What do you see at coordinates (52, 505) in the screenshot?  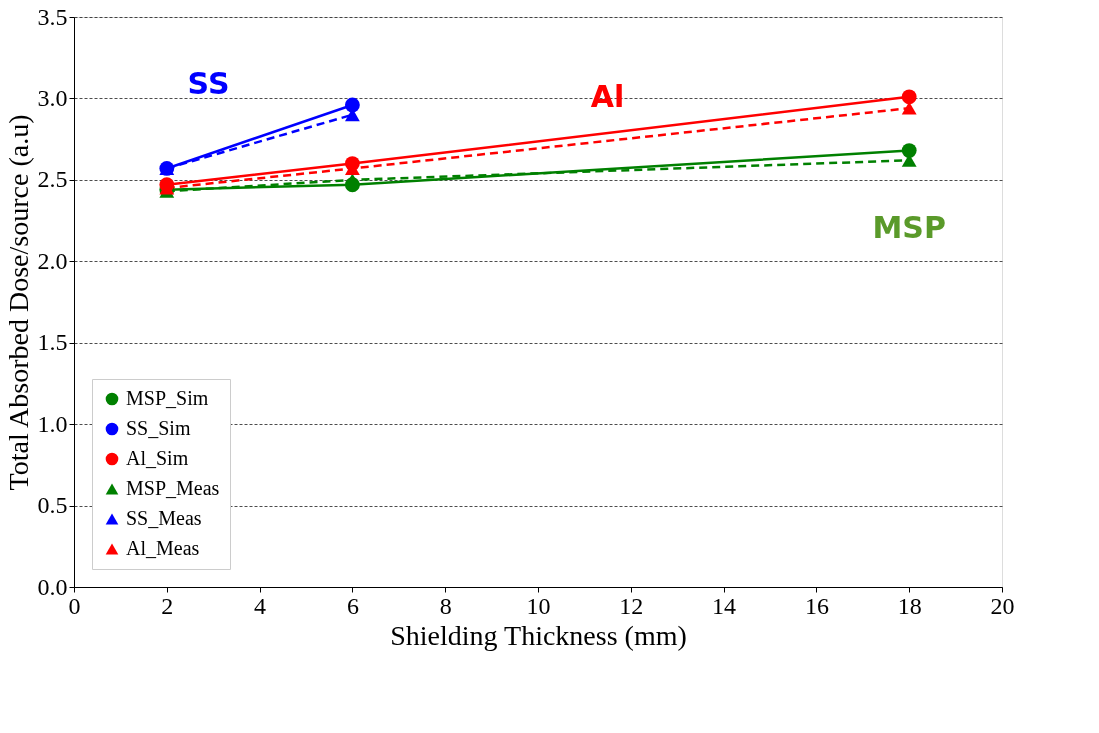 I see `y-tick-label: 0.5` at bounding box center [52, 505].